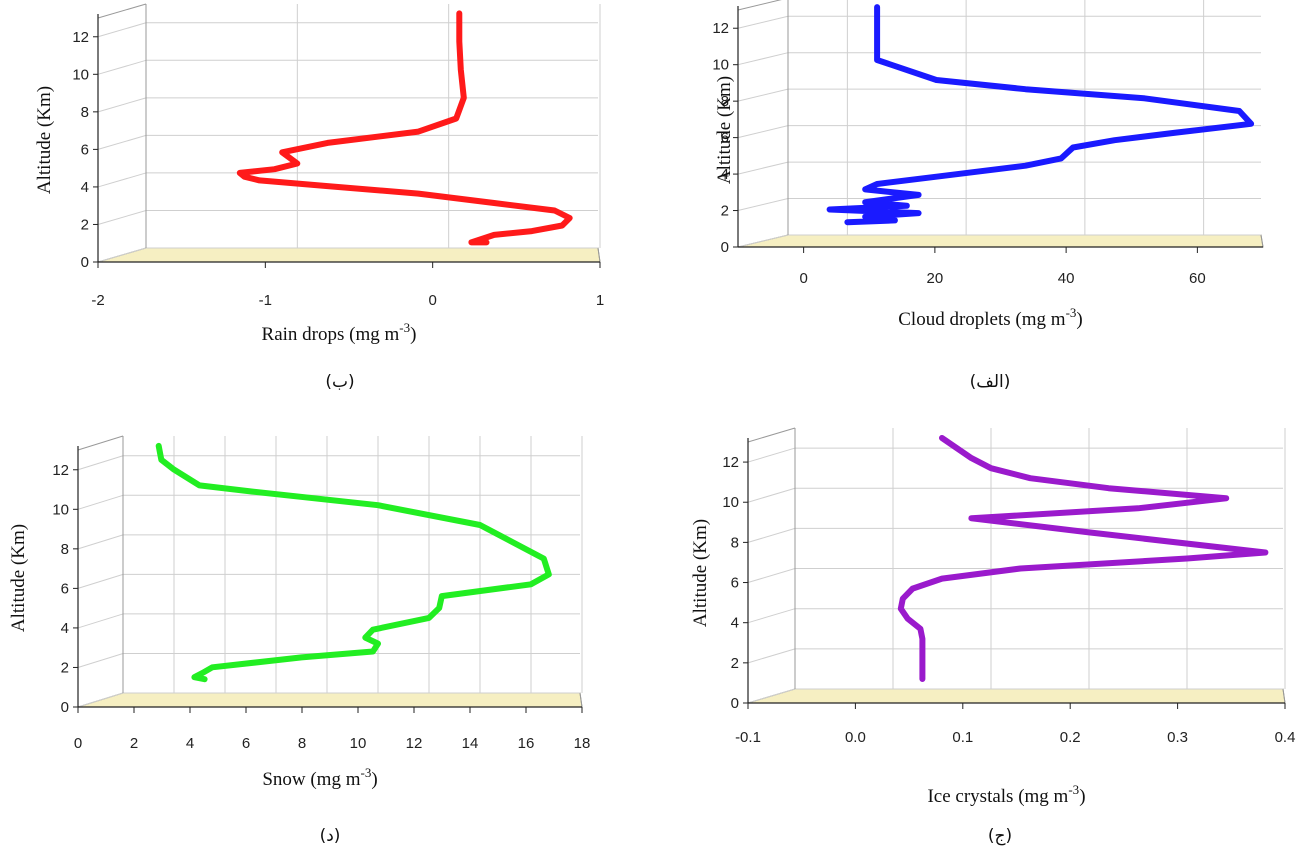 This screenshot has height=850, width=1298. What do you see at coordinates (414, 743) in the screenshot?
I see `x-tick-label: 12` at bounding box center [414, 743].